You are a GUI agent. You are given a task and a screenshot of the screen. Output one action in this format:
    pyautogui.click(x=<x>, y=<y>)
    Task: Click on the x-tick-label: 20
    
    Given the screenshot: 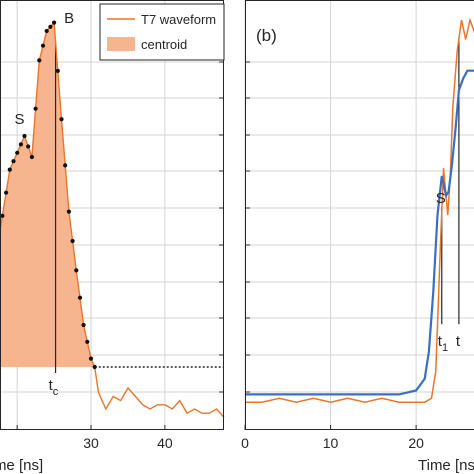 What is the action you would take?
    pyautogui.click(x=416, y=443)
    